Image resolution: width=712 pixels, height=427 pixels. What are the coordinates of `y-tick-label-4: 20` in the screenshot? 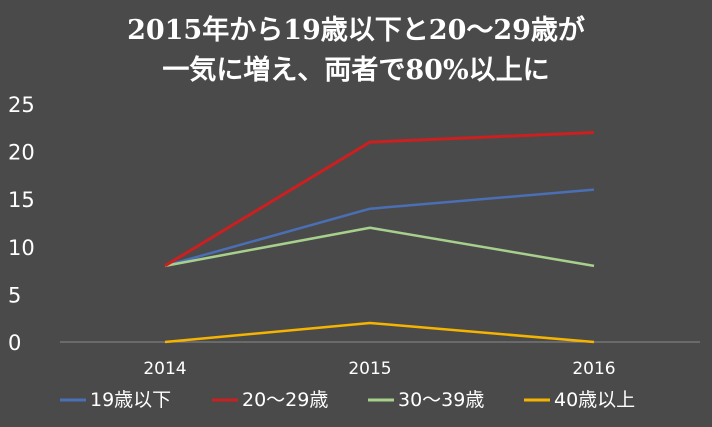 It's located at (21, 153).